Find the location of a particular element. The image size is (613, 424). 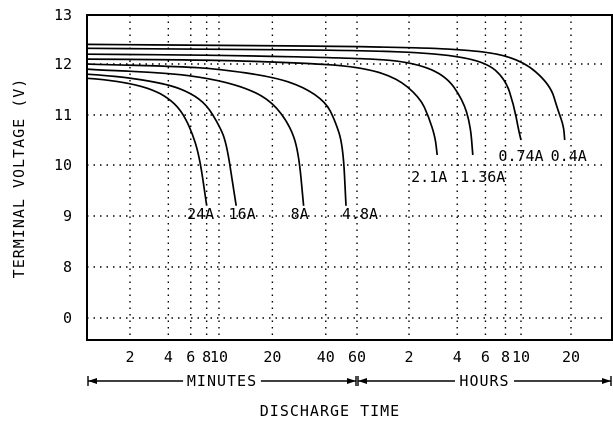

time-range-brackets: MINUTES HOURS is located at coordinates (349, 381).